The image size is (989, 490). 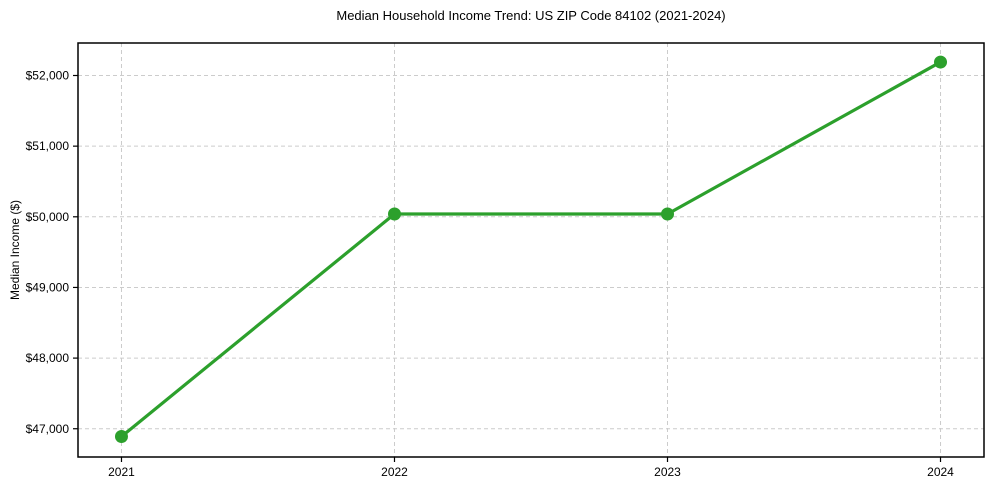 I want to click on x-tick-label: 2021, so click(x=121, y=472).